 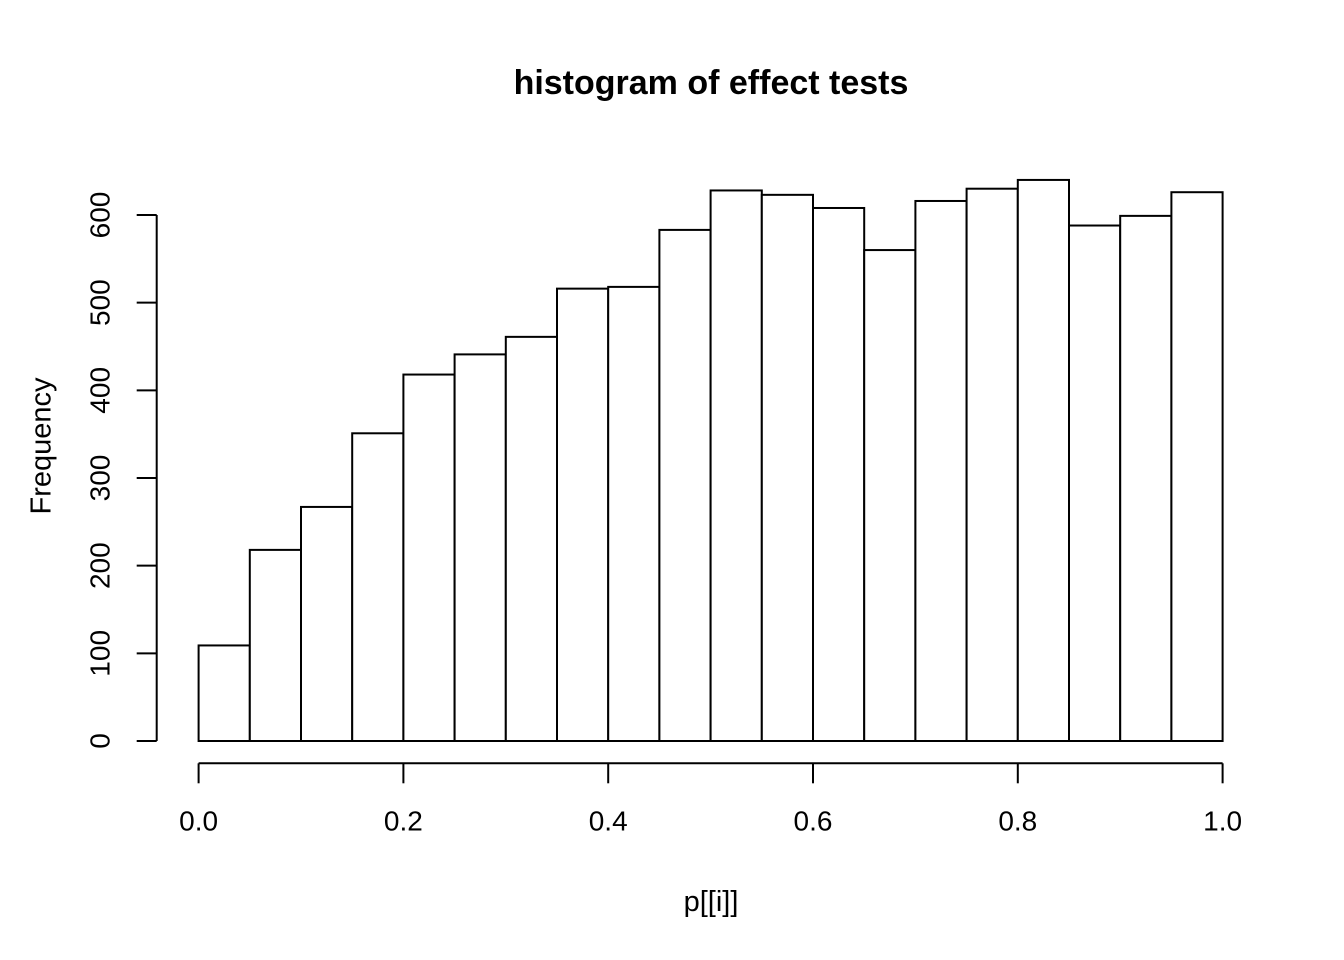 I want to click on y-tick-label: 300, so click(x=100, y=478).